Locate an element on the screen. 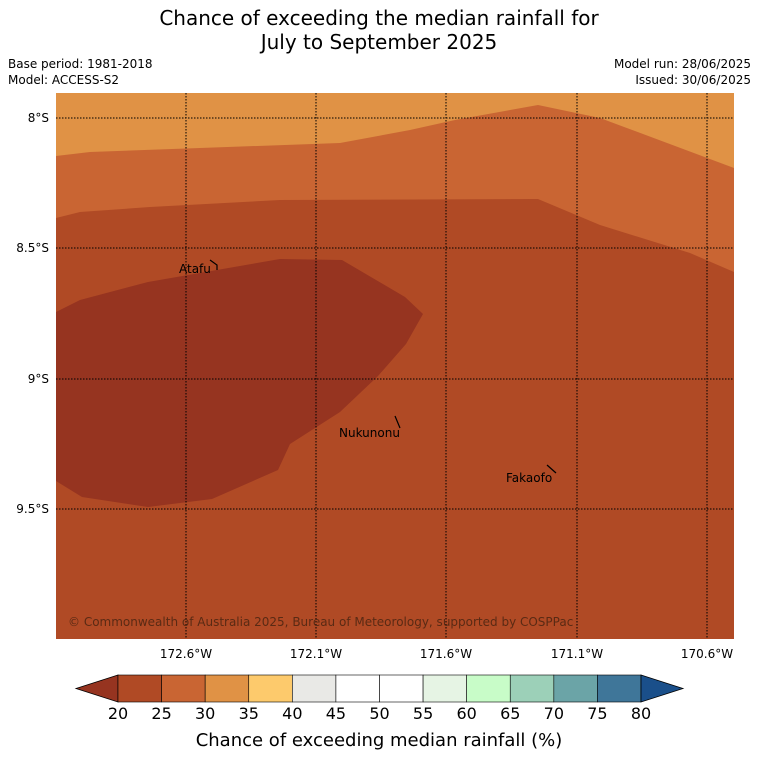 The image size is (758, 781). lon-label-172-1w: 172.1°W is located at coordinates (316, 654).